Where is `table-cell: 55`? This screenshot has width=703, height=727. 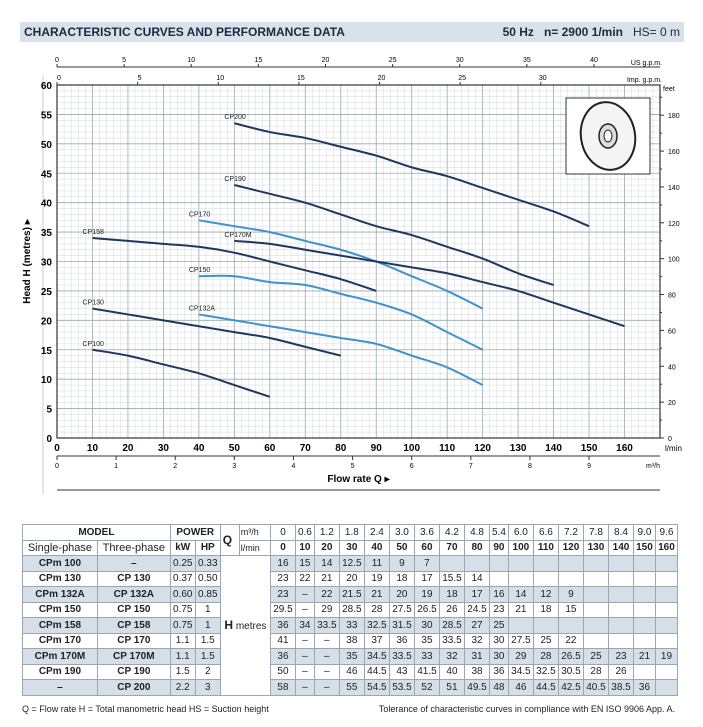
table-cell: 55 is located at coordinates (351, 687).